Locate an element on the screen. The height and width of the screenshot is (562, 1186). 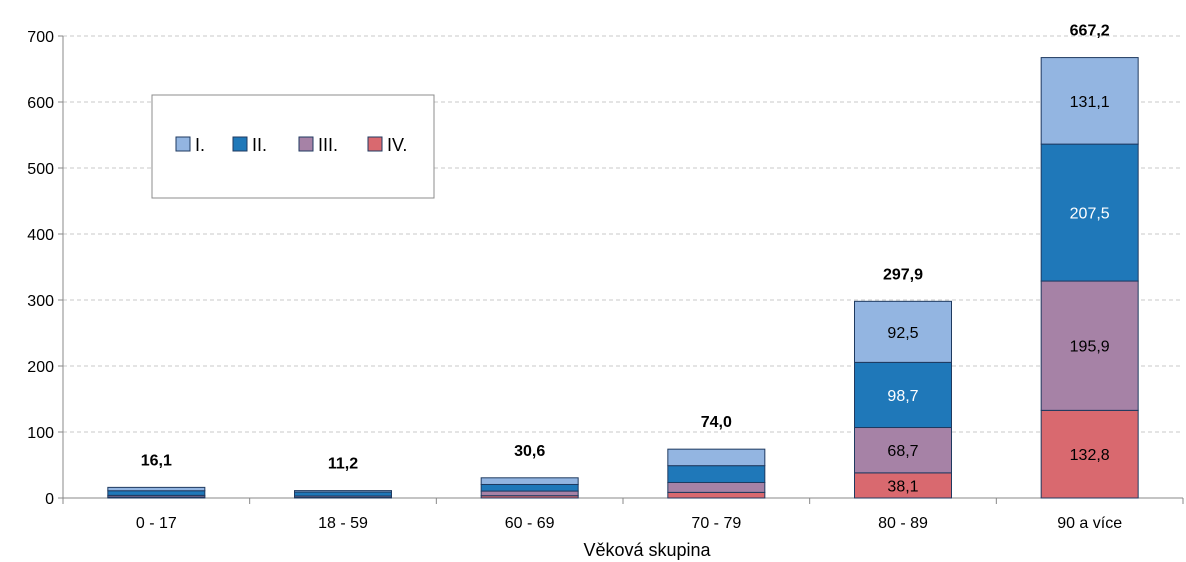
legend-entry-label: I. is located at coordinates (200, 145).